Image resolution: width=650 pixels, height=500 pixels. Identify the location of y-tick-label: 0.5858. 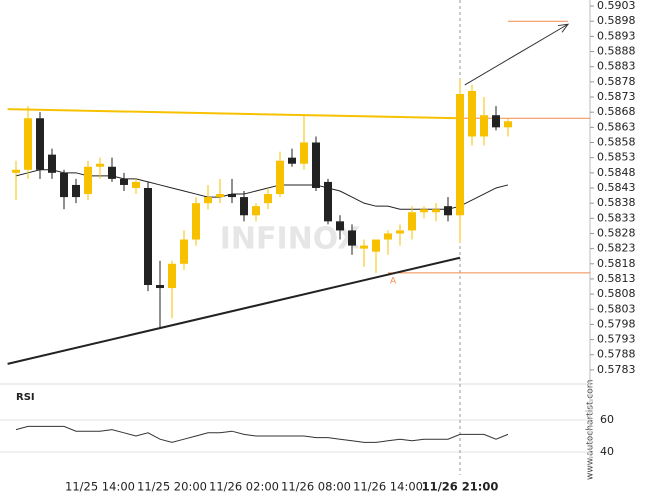
(616, 142).